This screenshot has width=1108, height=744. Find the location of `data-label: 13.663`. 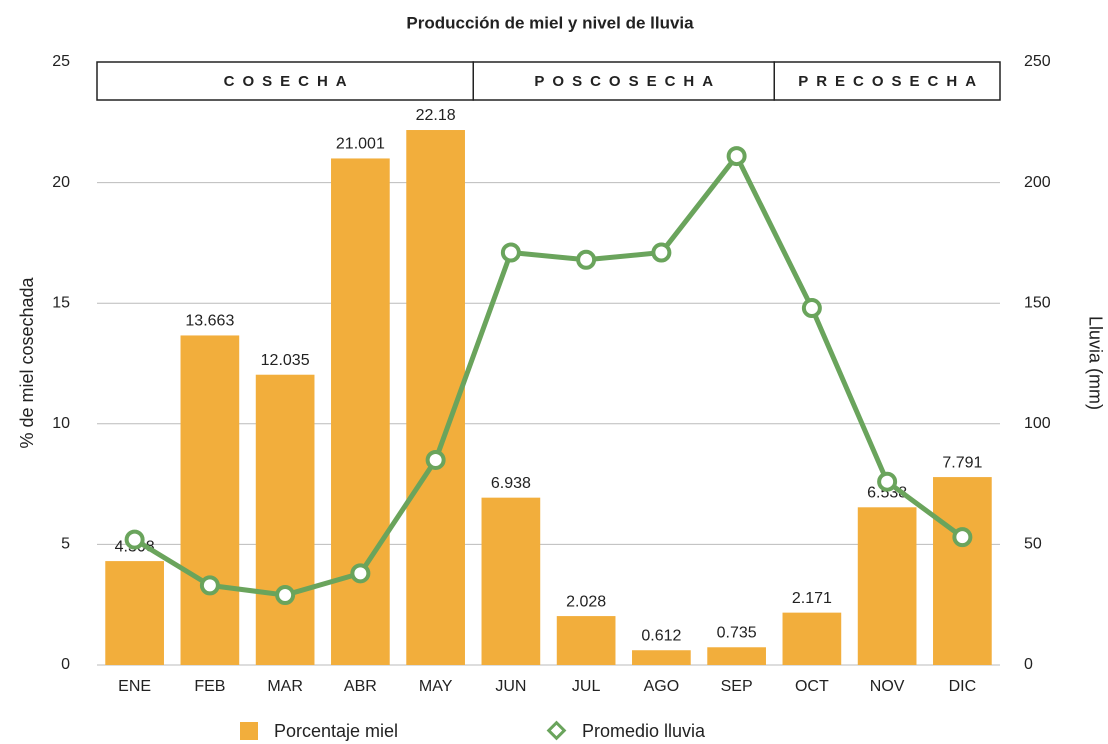

data-label: 13.663 is located at coordinates (209, 321).